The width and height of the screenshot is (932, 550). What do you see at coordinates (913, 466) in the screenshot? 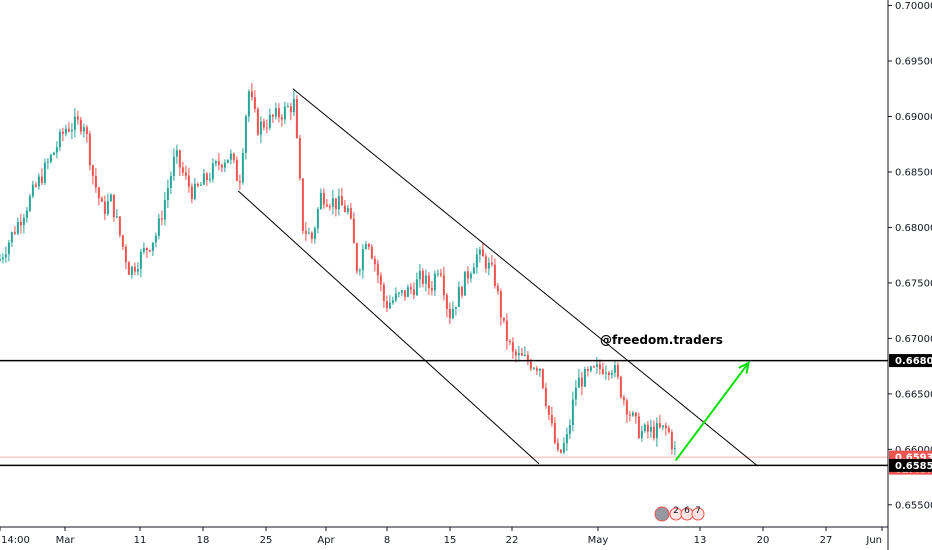
I see `level-tag-lower-text: 0.65855` at bounding box center [913, 466].